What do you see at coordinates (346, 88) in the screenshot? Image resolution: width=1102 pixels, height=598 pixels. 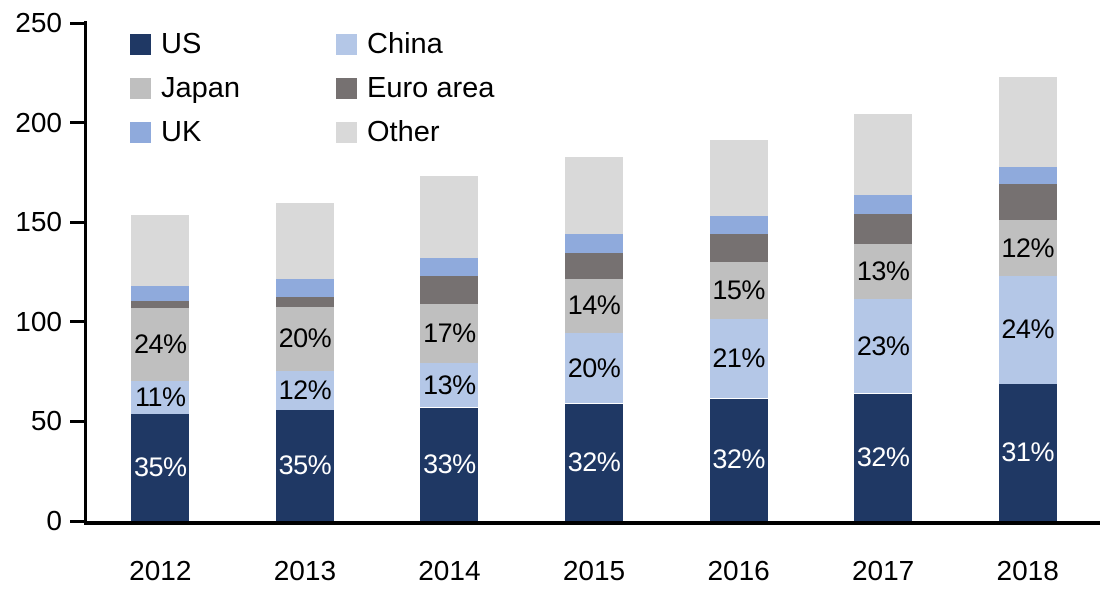 I see `legend-swatch-icon-euro-area` at bounding box center [346, 88].